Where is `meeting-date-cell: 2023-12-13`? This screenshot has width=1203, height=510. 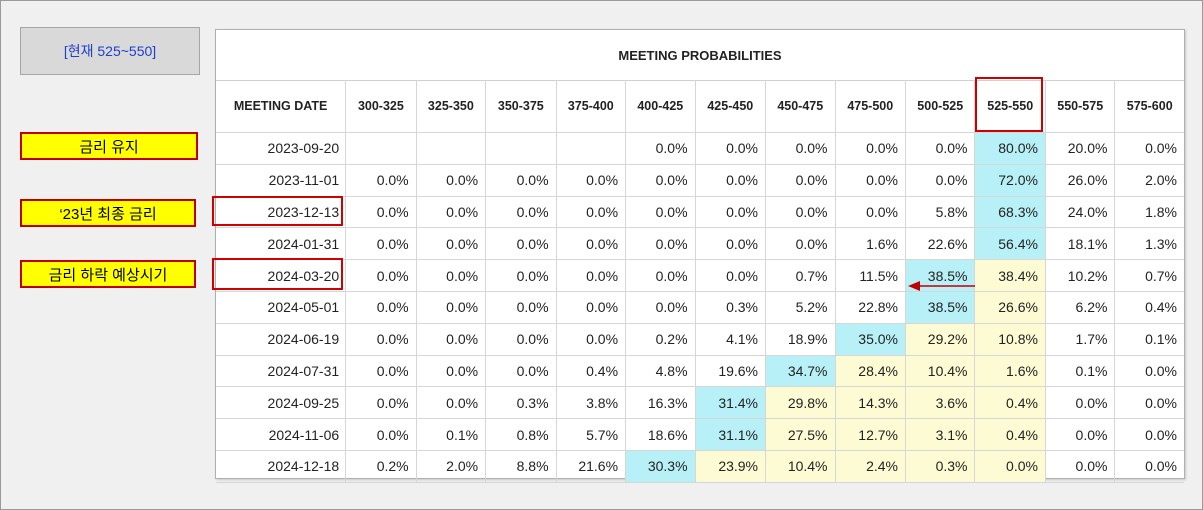 meeting-date-cell: 2023-12-13 is located at coordinates (281, 212).